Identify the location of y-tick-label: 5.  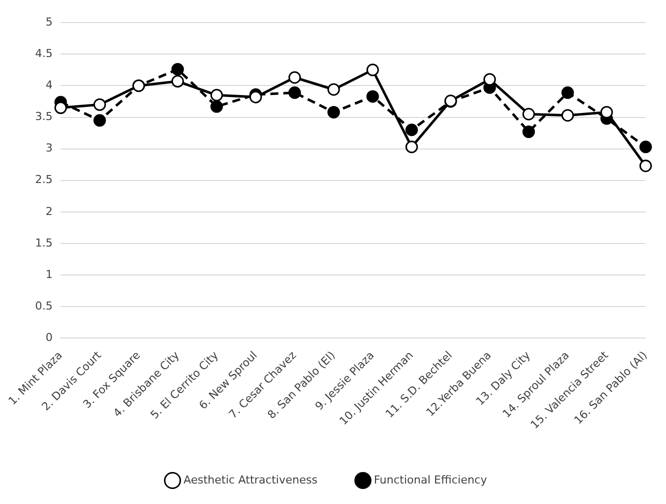
(49, 21).